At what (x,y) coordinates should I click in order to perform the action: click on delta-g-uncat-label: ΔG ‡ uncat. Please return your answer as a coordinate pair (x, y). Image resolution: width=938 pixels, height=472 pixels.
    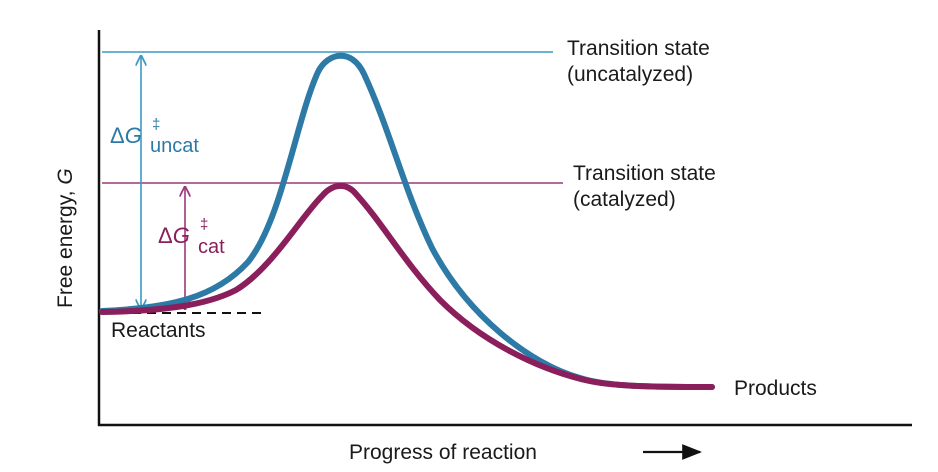
    Looking at the image, I should click on (154, 136).